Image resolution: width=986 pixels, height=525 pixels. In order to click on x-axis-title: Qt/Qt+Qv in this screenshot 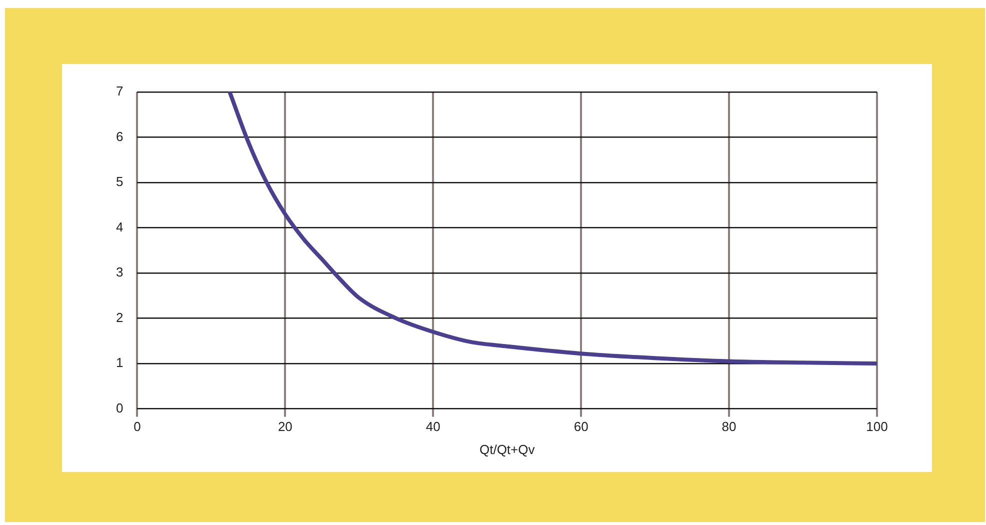, I will do `click(507, 449)`.